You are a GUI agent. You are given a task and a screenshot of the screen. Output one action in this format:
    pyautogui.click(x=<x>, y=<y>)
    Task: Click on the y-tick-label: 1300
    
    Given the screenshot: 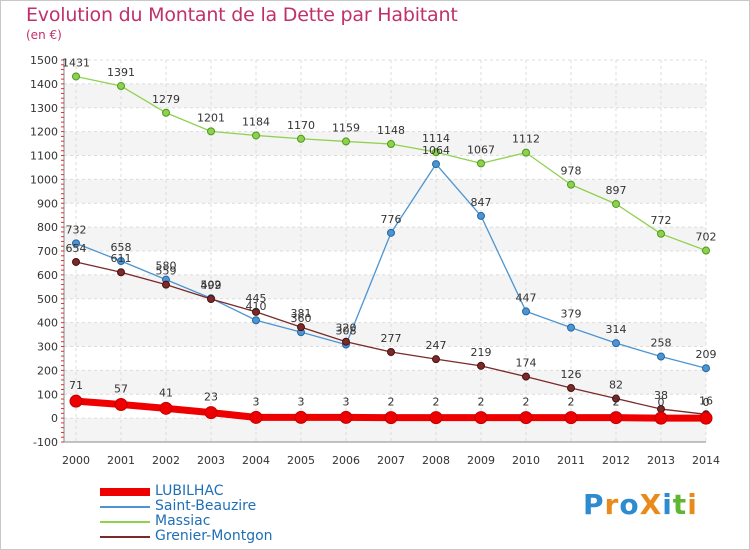 What is the action you would take?
    pyautogui.click(x=44, y=108)
    